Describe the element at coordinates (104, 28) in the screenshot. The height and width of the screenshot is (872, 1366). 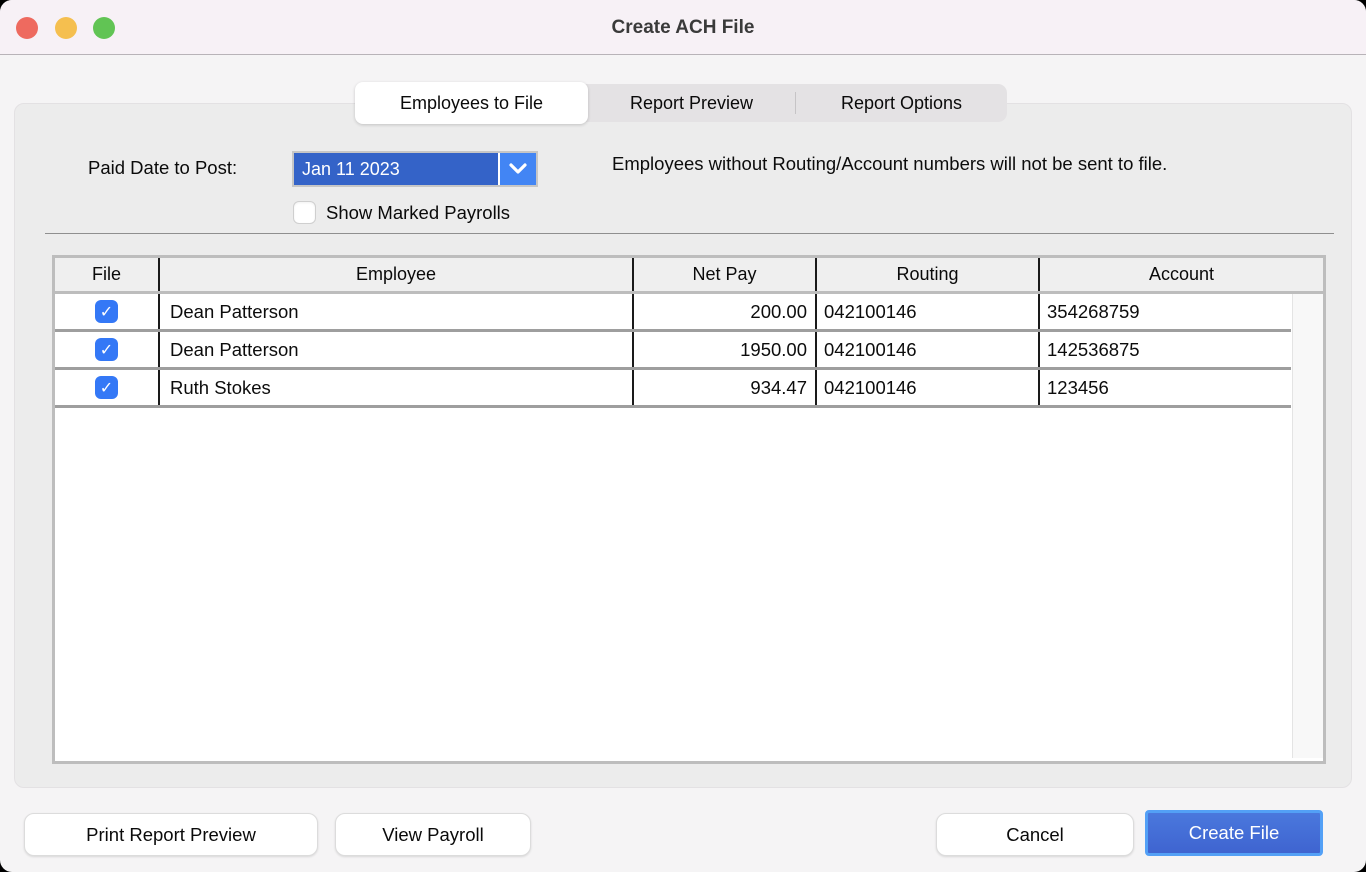
I see `zoom-window-button` at that location.